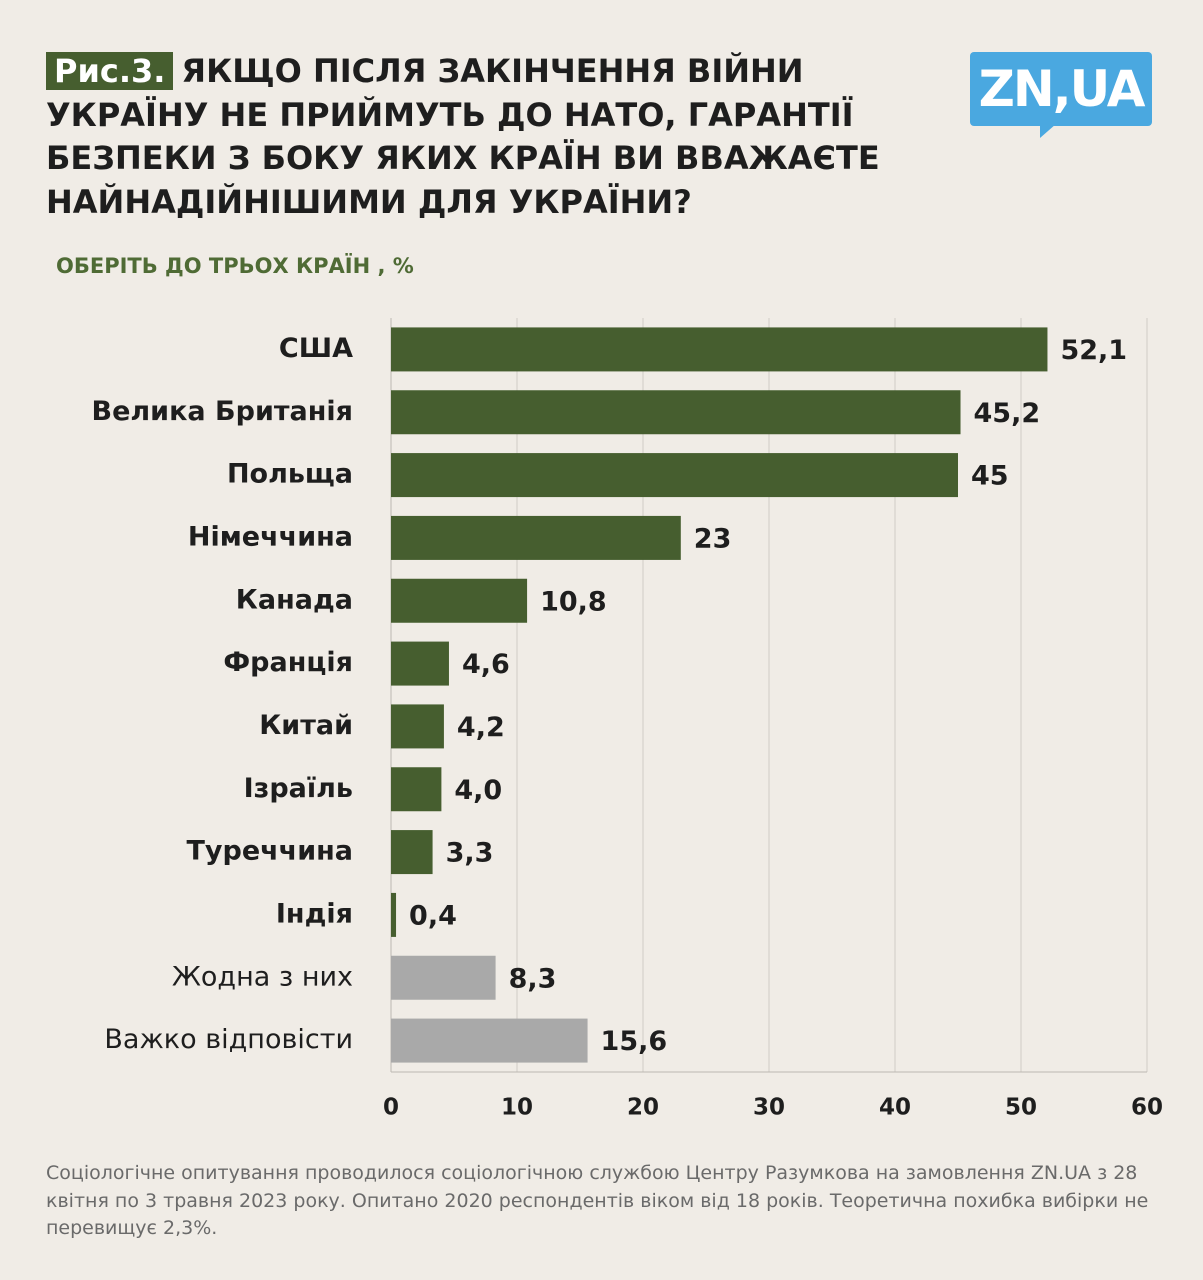  What do you see at coordinates (1021, 1108) in the screenshot?
I see `x-tick-label: 50` at bounding box center [1021, 1108].